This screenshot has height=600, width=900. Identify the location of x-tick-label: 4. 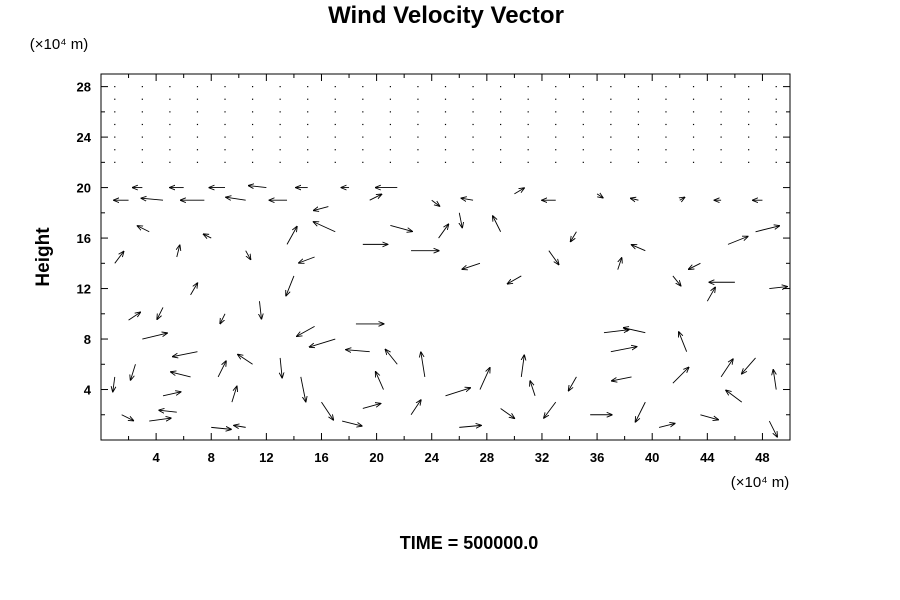
(157, 457).